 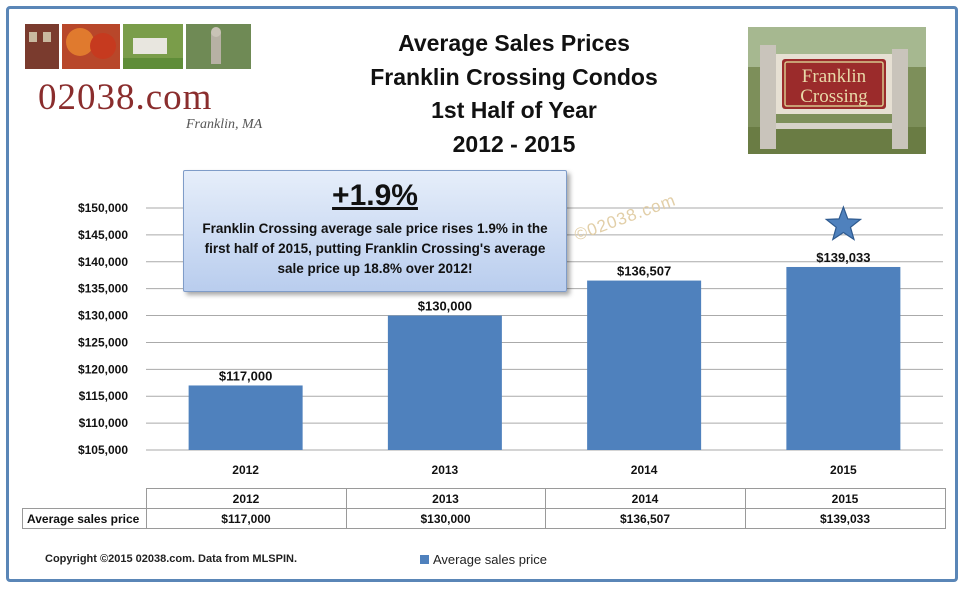 What do you see at coordinates (445, 470) in the screenshot?
I see `x-tick-label: 2013` at bounding box center [445, 470].